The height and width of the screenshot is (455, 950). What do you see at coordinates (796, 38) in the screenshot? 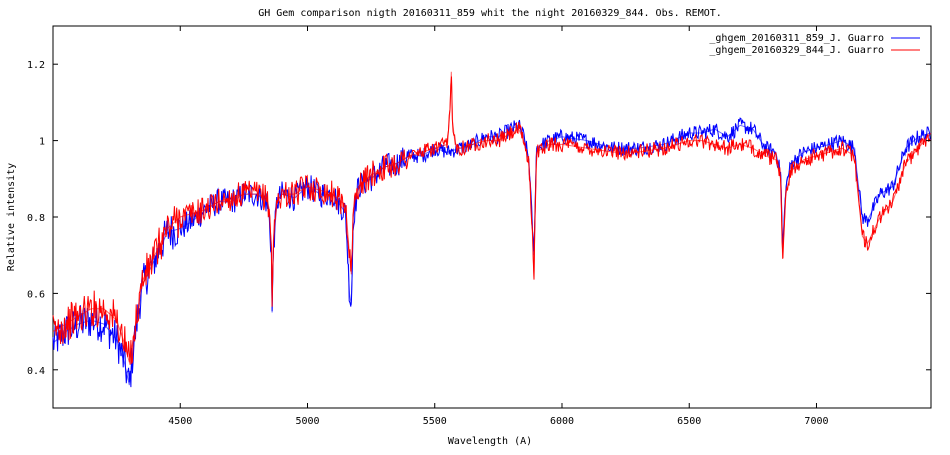
I see `legend-label: _ghgem_20160311_859_J. Guarro` at bounding box center [796, 38].